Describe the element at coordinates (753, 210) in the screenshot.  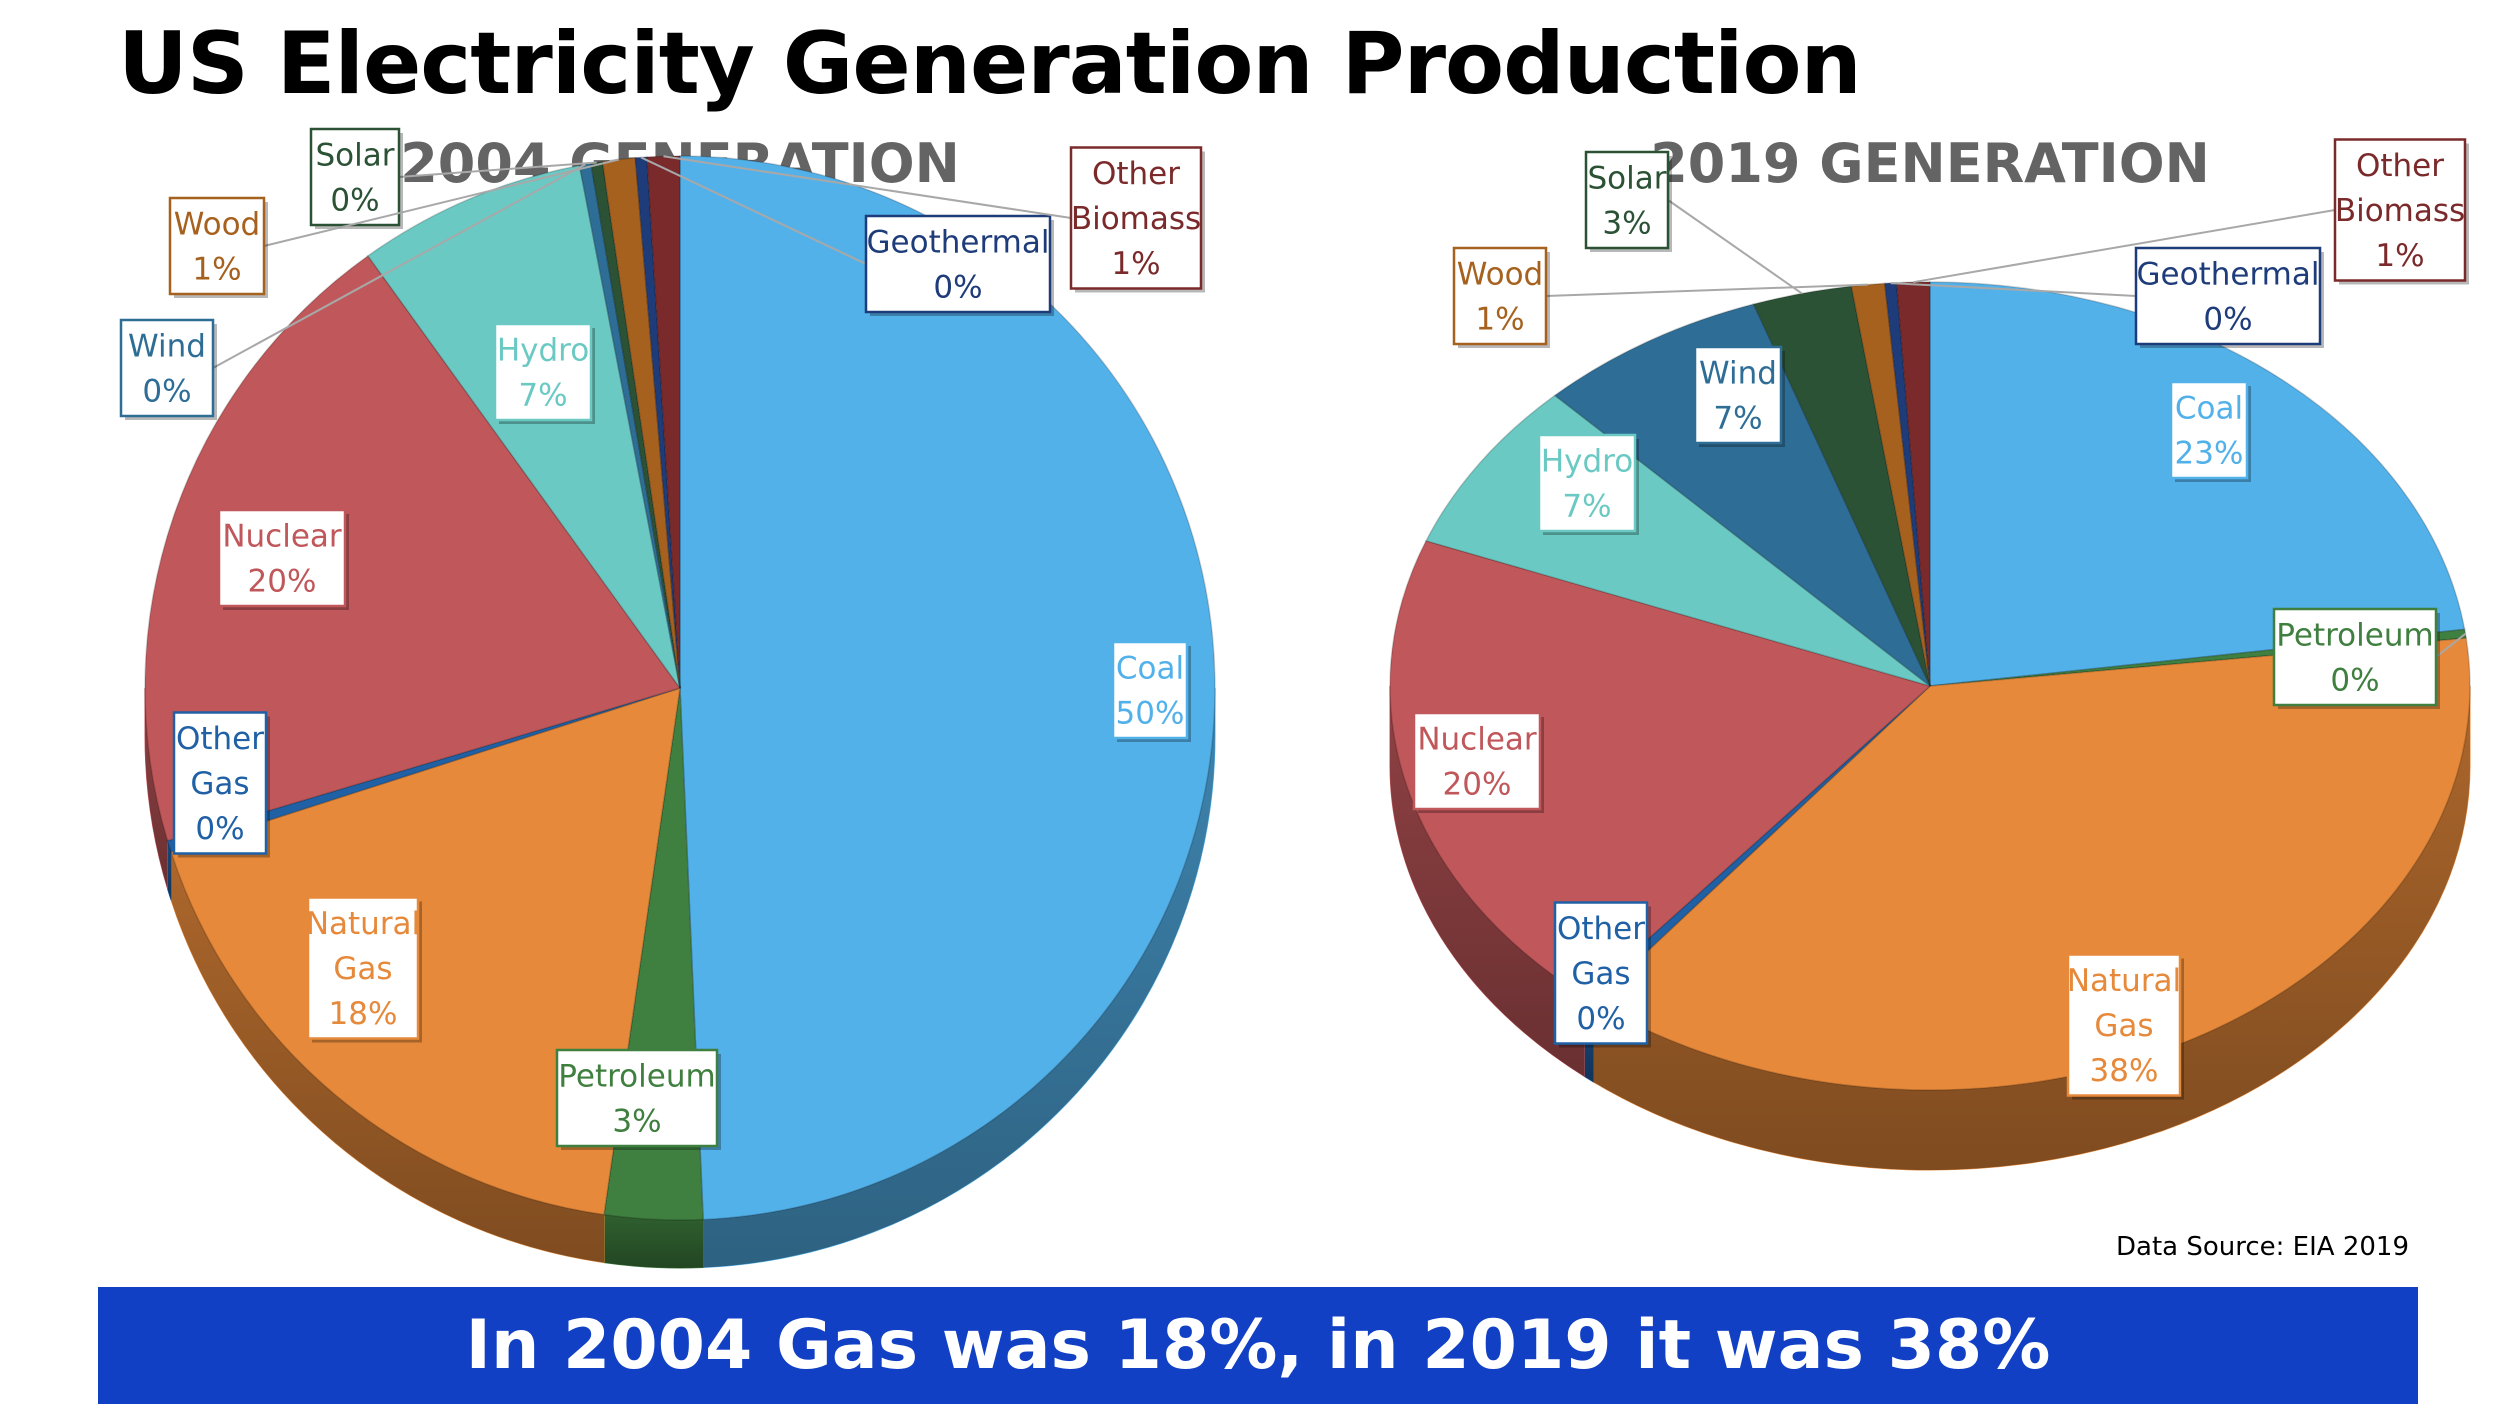
I see `leader-line-geothermal` at that location.